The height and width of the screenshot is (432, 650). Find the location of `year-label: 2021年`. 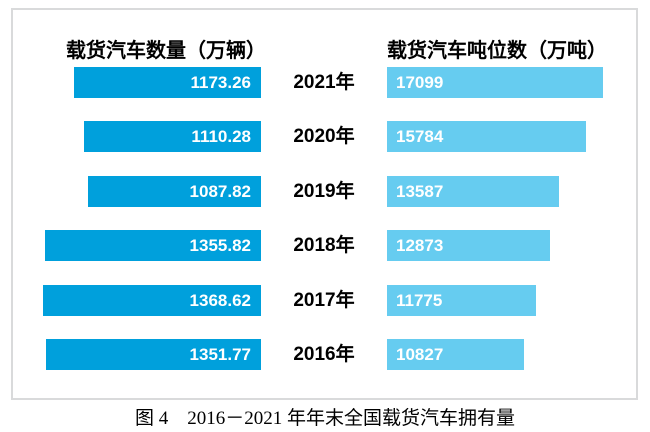

year-label: 2021年 is located at coordinates (324, 82).